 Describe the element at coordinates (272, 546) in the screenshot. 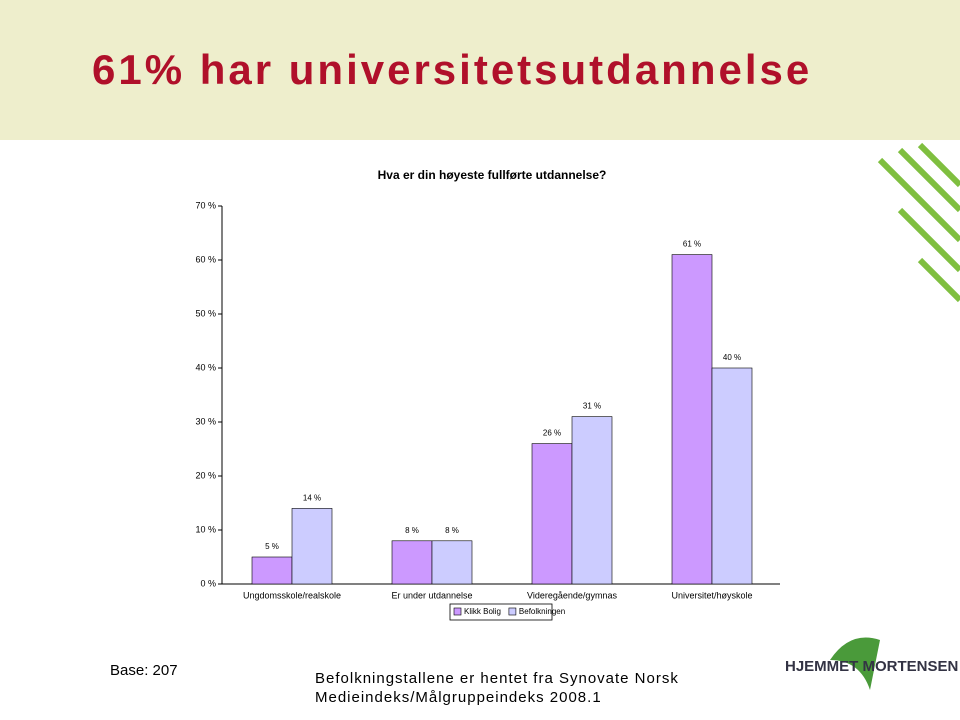

I see `value-label: 5 %` at that location.